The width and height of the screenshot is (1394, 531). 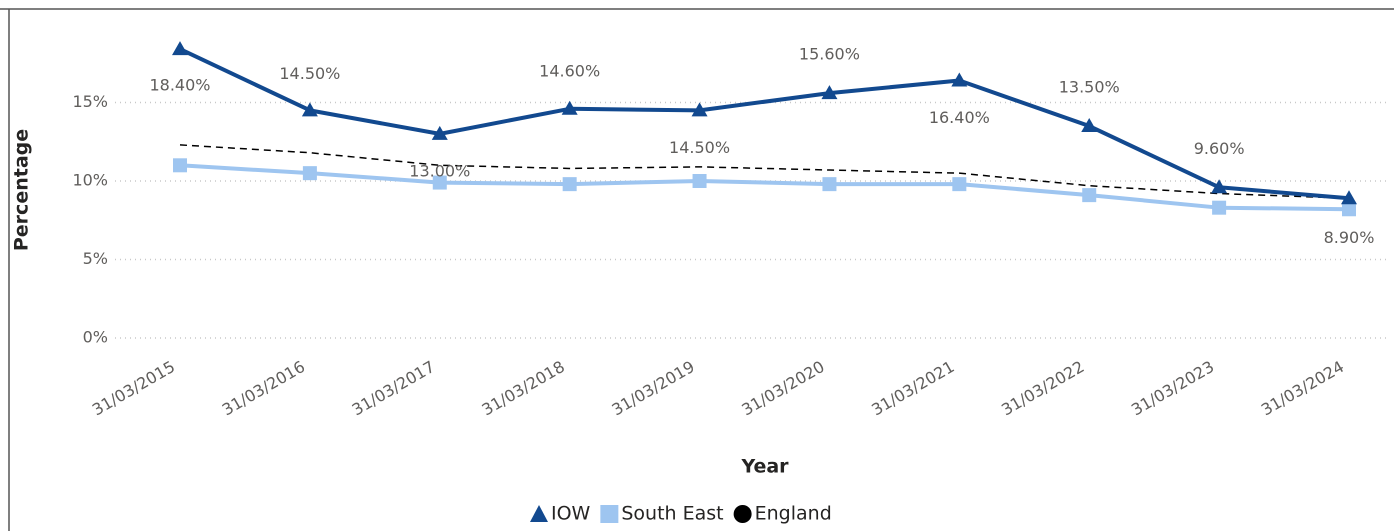 What do you see at coordinates (912, 388) in the screenshot?
I see `x-tick-label: 31/03/2021` at bounding box center [912, 388].